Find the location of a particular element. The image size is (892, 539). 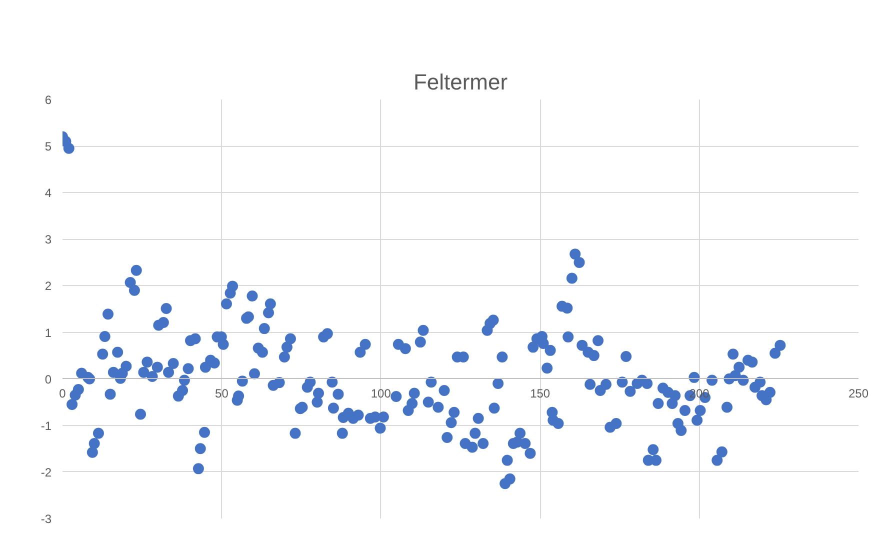

y-tick-label: -3 is located at coordinates (46, 519).